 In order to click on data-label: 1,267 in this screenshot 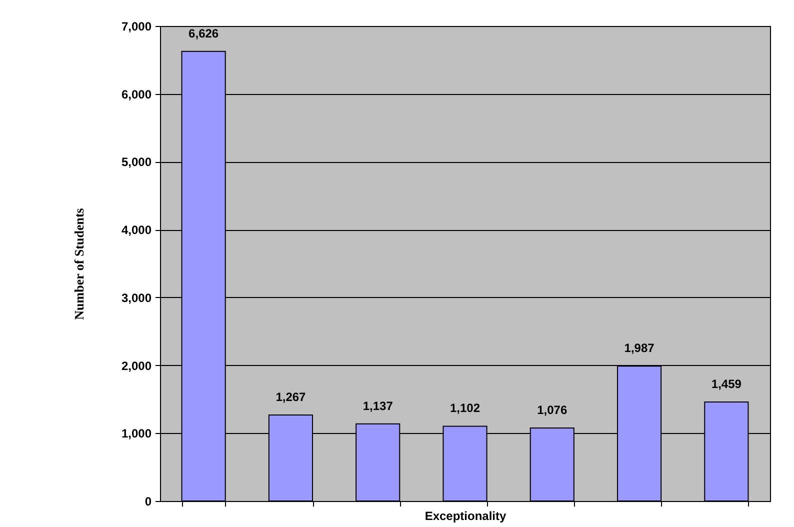, I will do `click(291, 397)`.